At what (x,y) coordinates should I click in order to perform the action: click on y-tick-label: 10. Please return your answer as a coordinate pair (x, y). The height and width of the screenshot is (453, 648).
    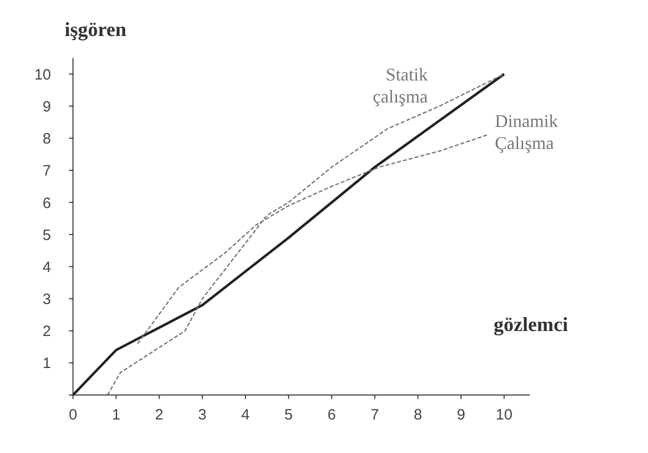
    Looking at the image, I should click on (42, 75).